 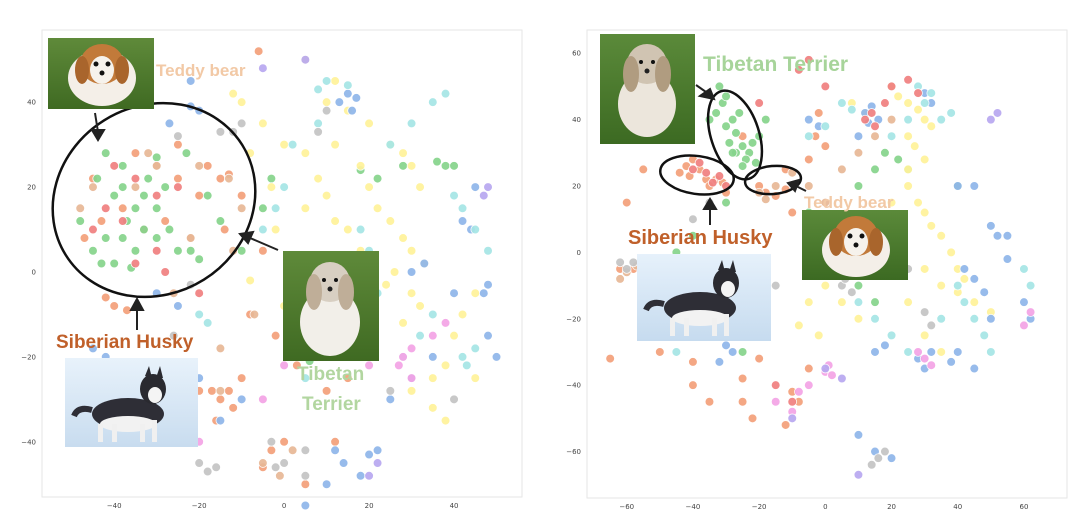 I want to click on x-tick-label: 20, so click(x=891, y=507).